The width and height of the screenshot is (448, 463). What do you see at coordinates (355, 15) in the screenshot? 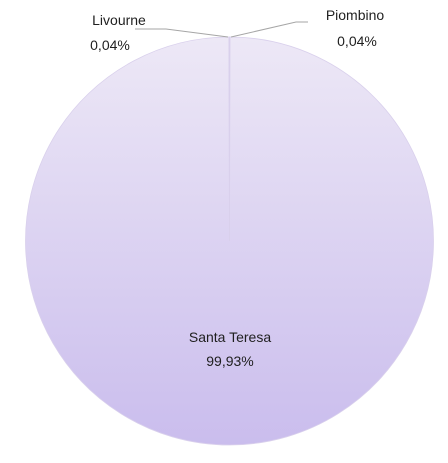
I see `slice-label-piombino: Piombino` at bounding box center [355, 15].